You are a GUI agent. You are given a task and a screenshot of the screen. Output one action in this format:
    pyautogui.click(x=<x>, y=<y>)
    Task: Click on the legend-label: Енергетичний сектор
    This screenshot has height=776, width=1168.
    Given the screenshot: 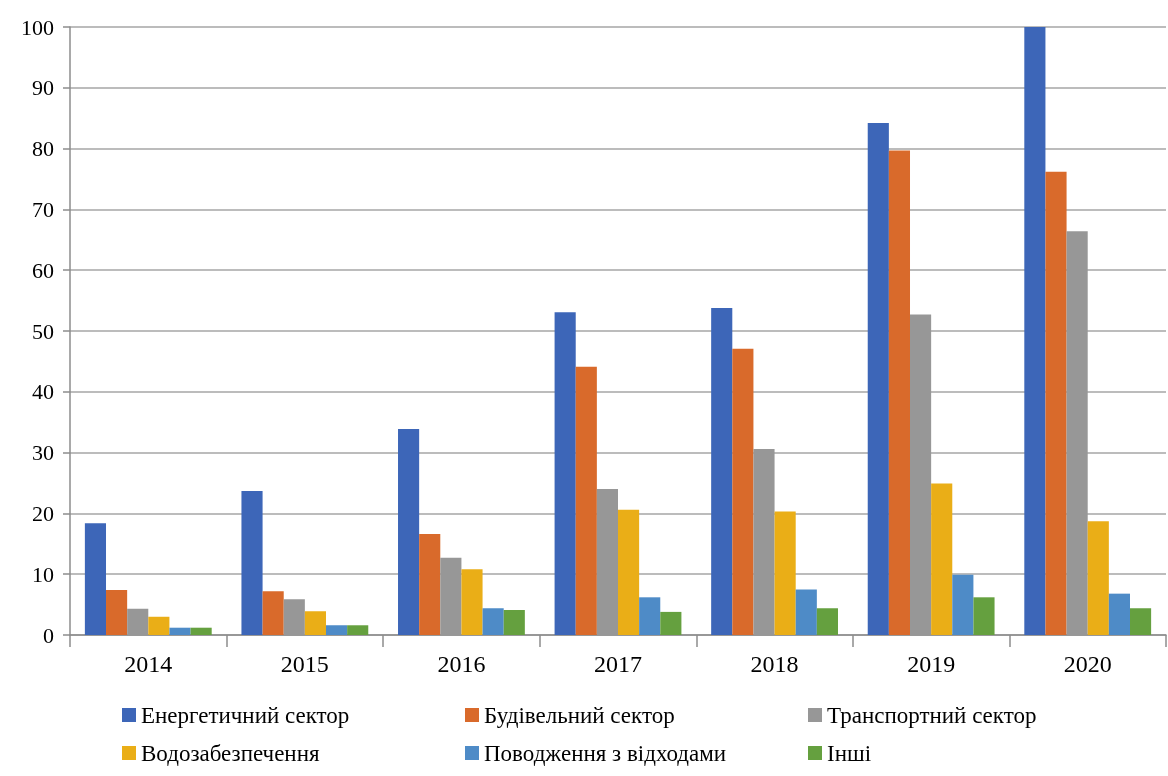 What is the action you would take?
    pyautogui.click(x=245, y=715)
    